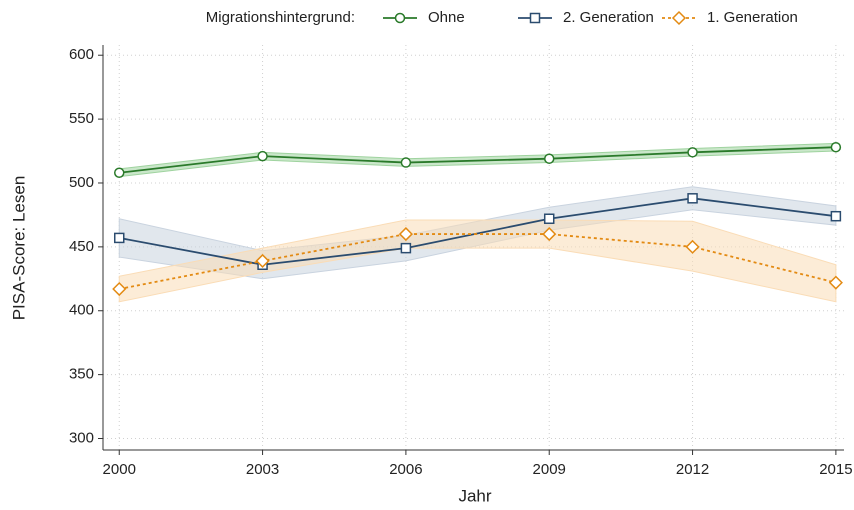  I want to click on x-tick-label: 2012, so click(692, 469).